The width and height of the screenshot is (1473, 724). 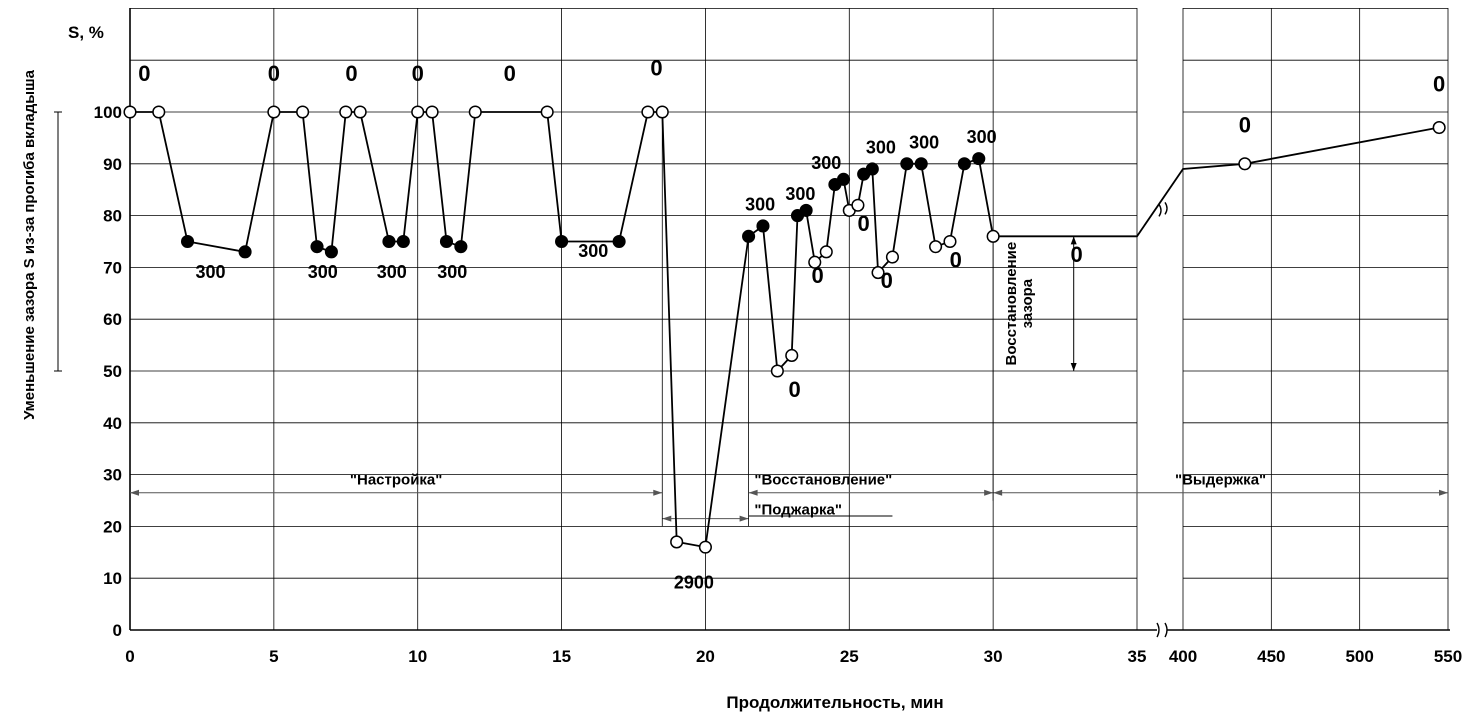 What do you see at coordinates (108, 112) in the screenshot?
I see `y-tick-label: 100` at bounding box center [108, 112].